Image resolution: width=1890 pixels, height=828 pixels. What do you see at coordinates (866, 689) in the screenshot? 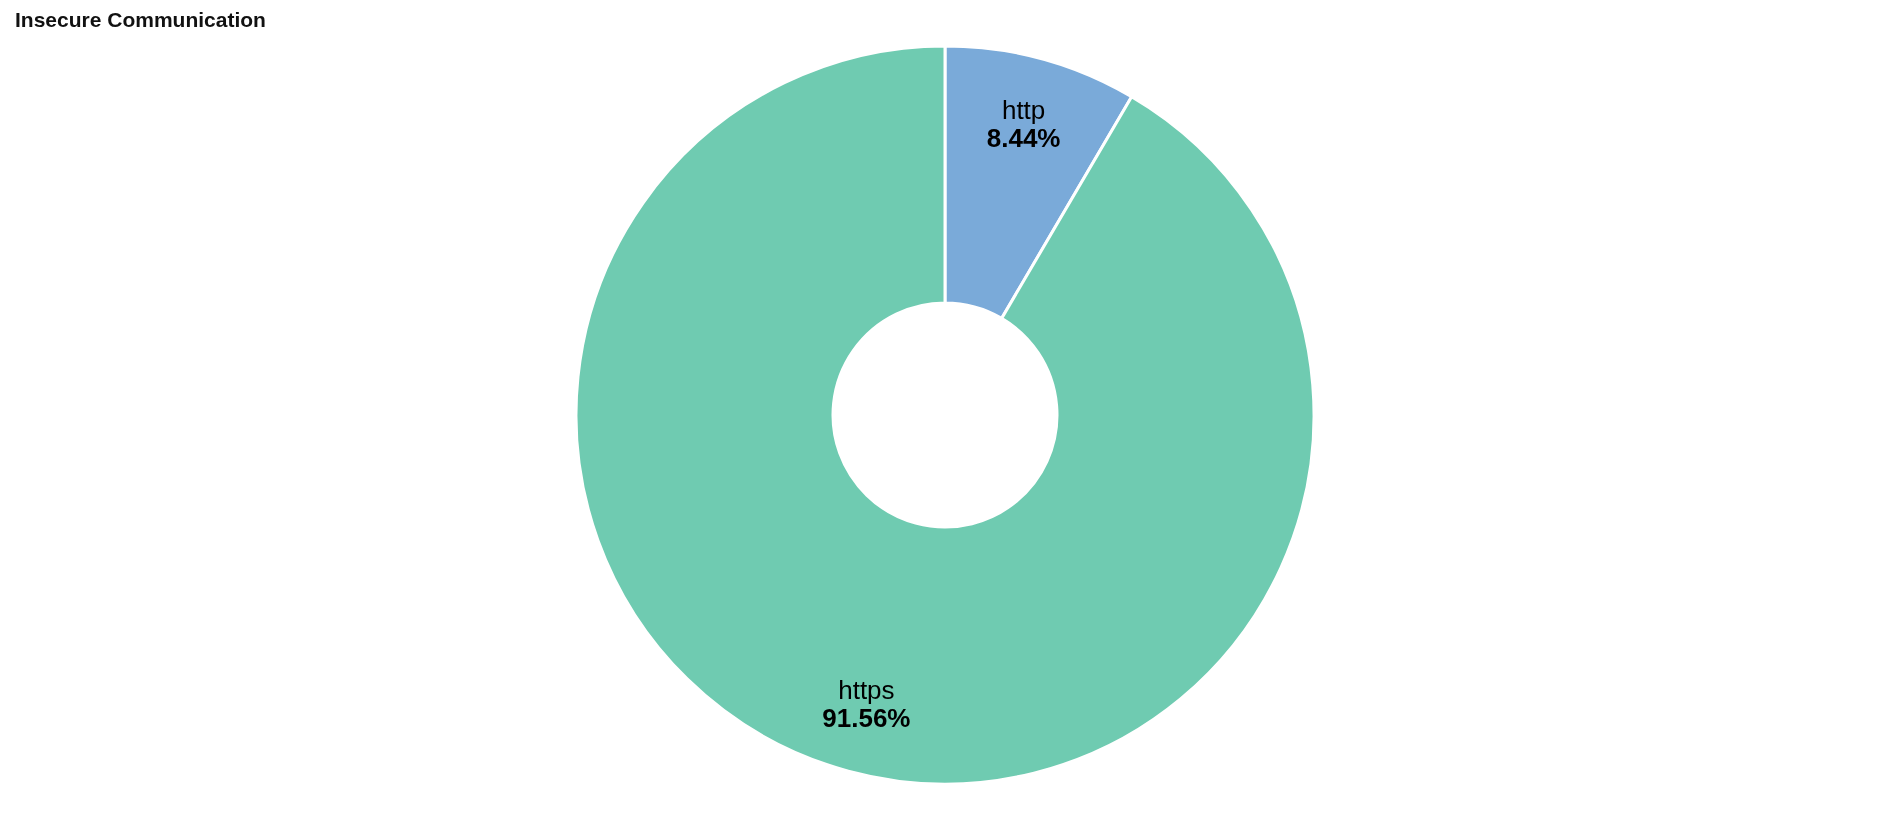
I see `slice-label: https` at bounding box center [866, 689].